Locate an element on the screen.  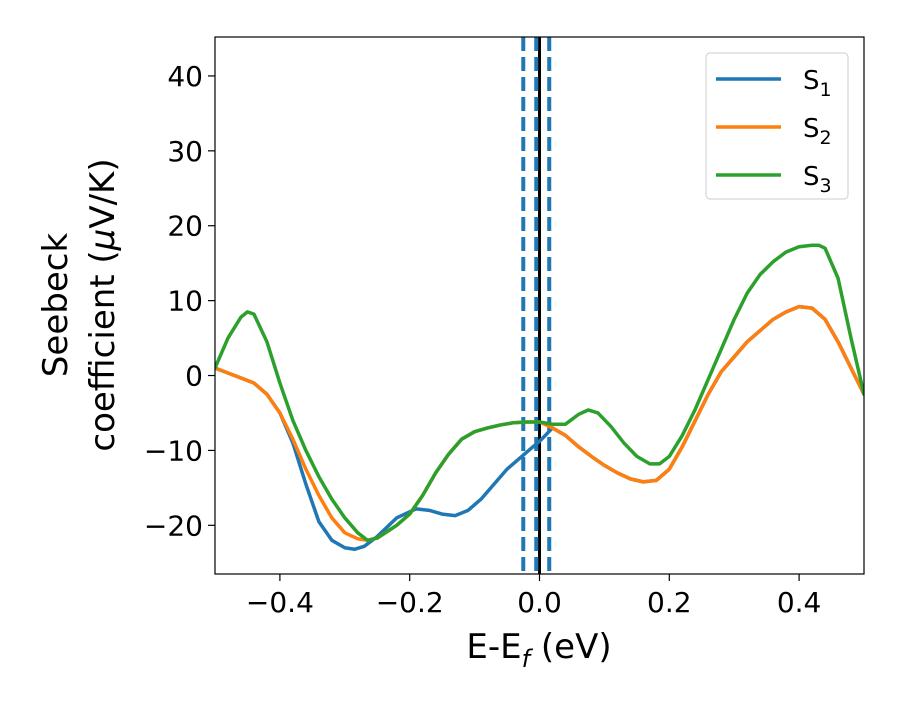
y-axis-label-line2: coefficient (μV/K) is located at coordinates (103, 304).